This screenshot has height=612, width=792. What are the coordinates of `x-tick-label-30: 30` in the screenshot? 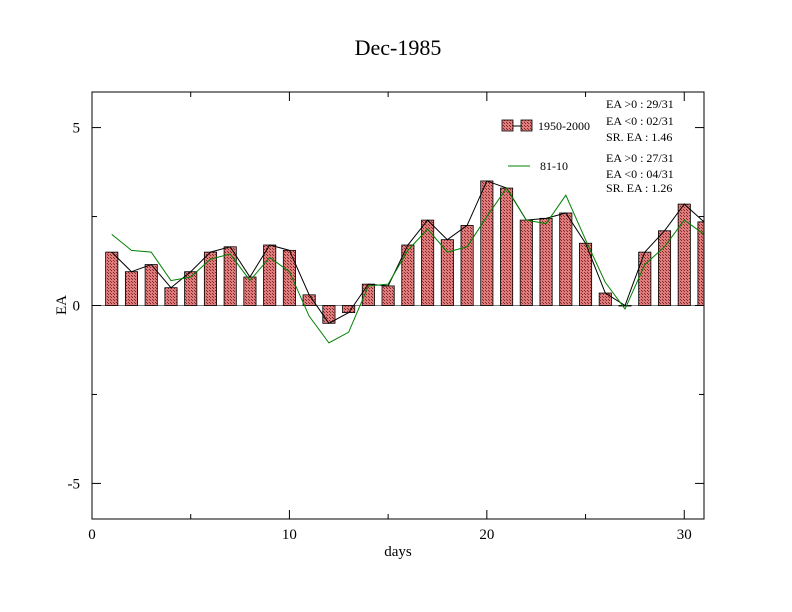 It's located at (684, 535).